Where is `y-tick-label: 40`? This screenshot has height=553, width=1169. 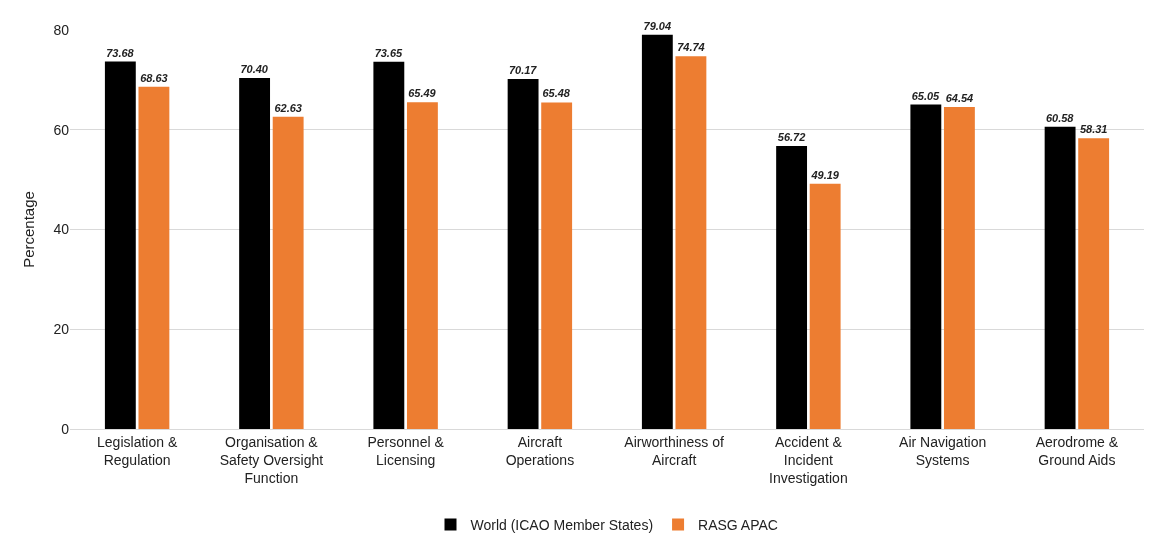 y-tick-label: 40 is located at coordinates (61, 229).